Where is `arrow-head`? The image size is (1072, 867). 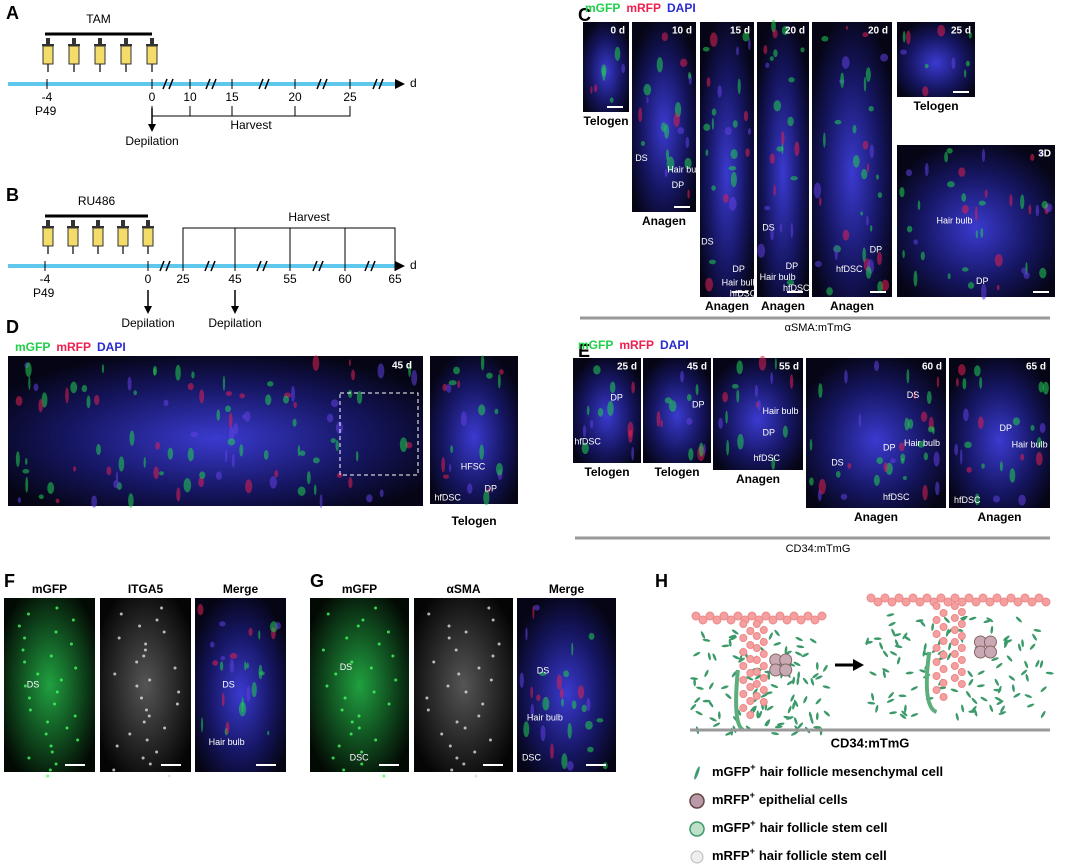
arrow-head is located at coordinates (148, 310).